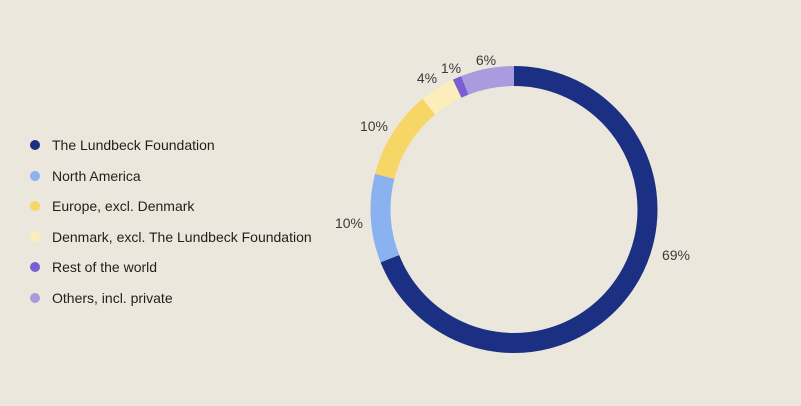 This screenshot has height=406, width=801. What do you see at coordinates (676, 255) in the screenshot?
I see `segment-percent-label: 69%` at bounding box center [676, 255].